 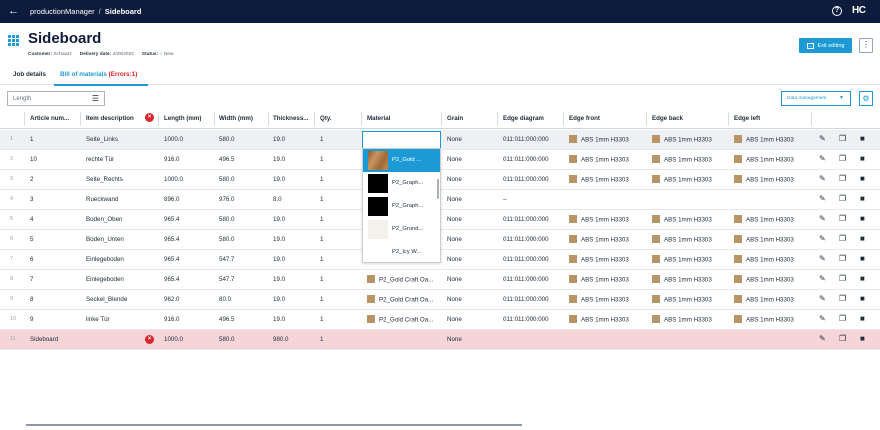 I want to click on cell-item: Seite_Rechts, so click(x=104, y=179).